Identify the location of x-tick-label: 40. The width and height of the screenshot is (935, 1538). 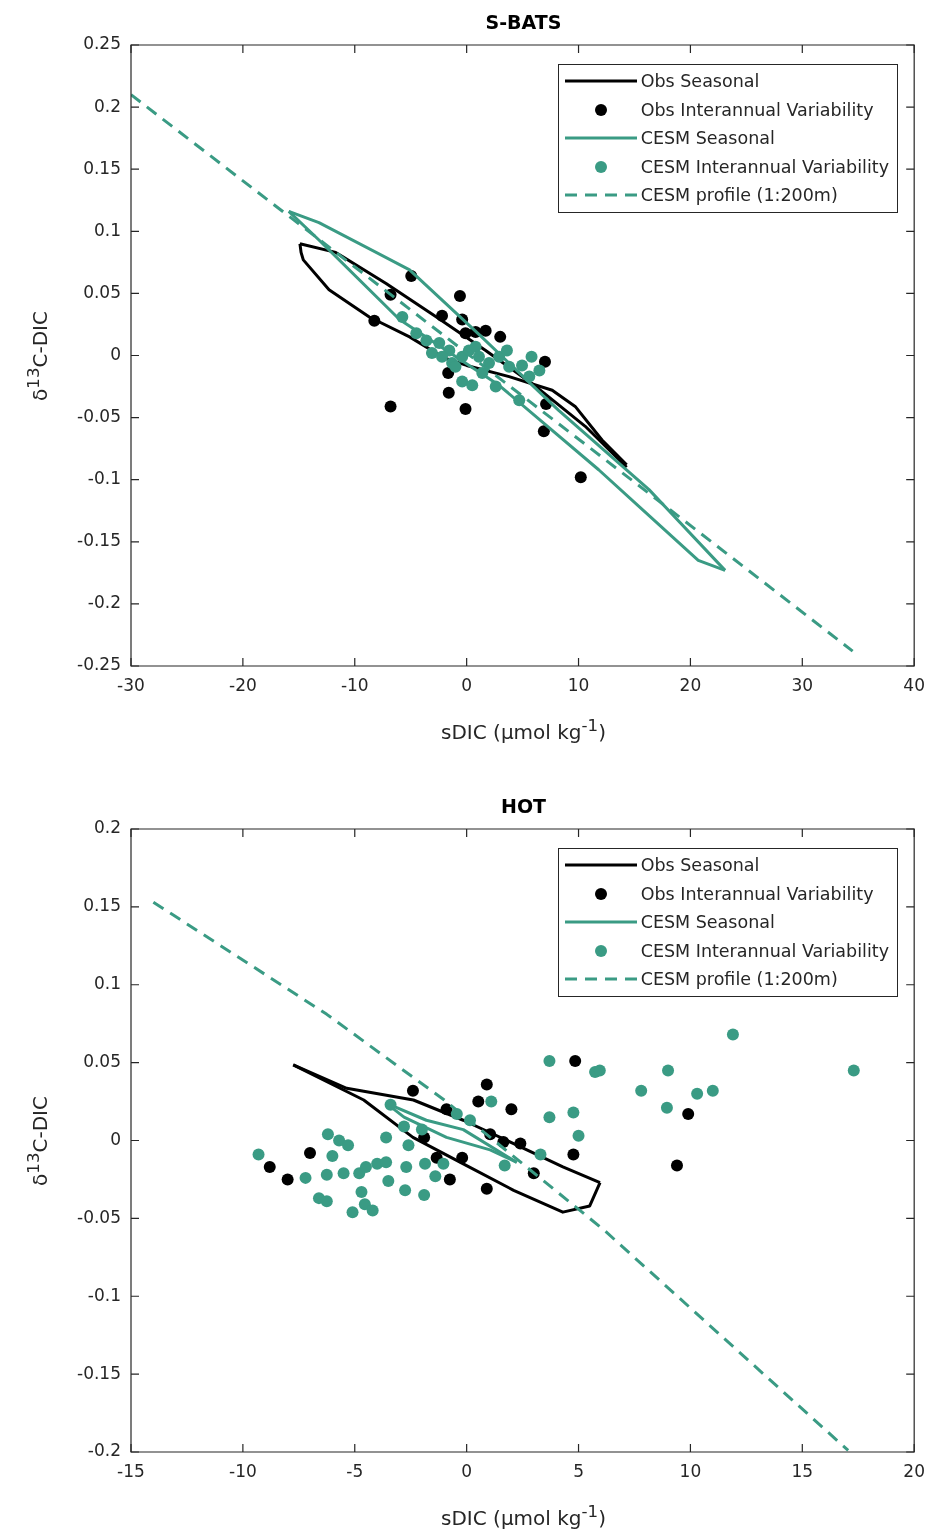
(914, 684).